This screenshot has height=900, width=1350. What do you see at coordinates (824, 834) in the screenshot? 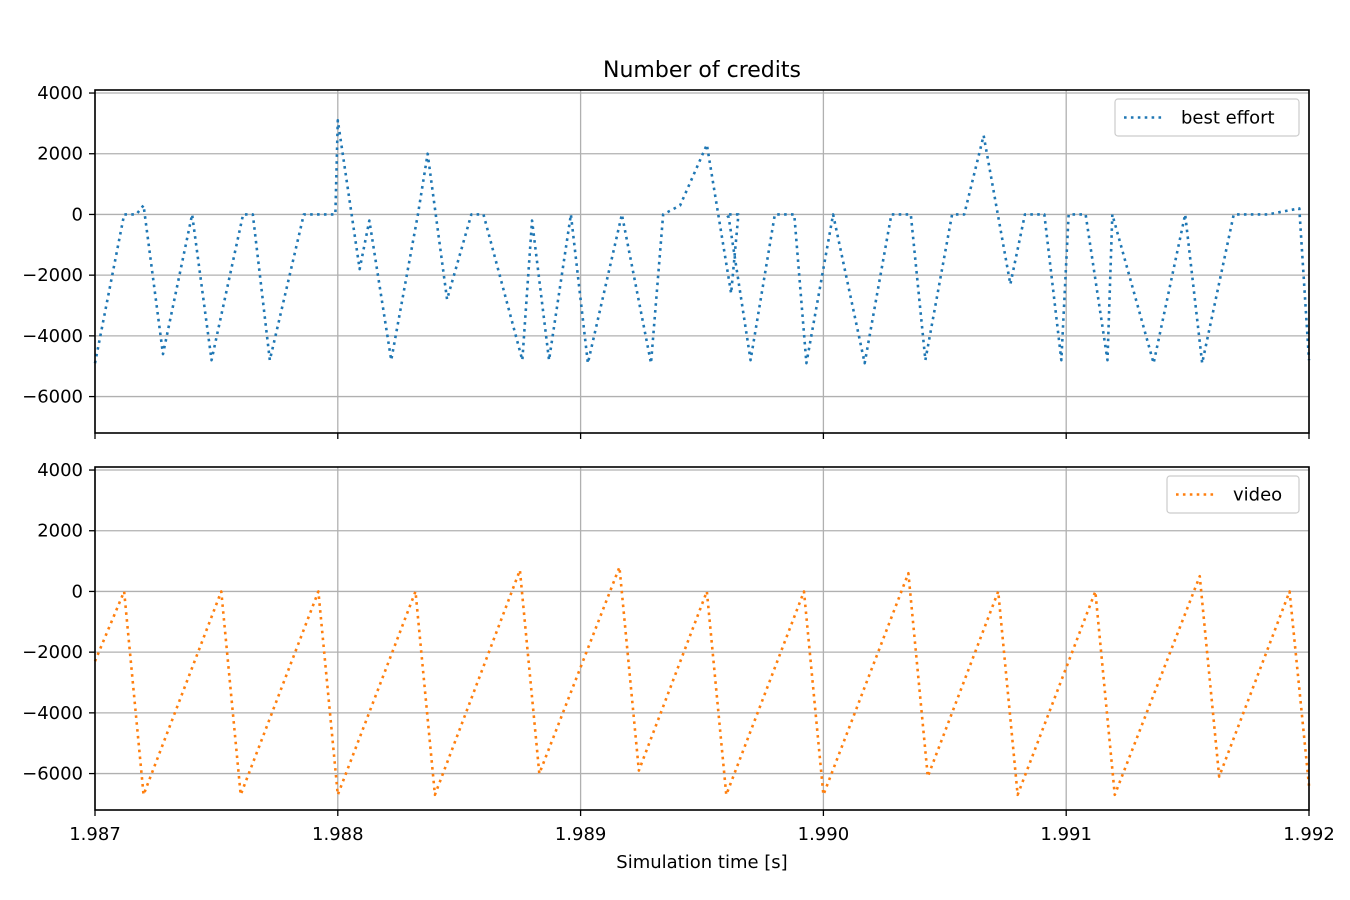
I see `x-tick-label: 1.990` at bounding box center [824, 834].